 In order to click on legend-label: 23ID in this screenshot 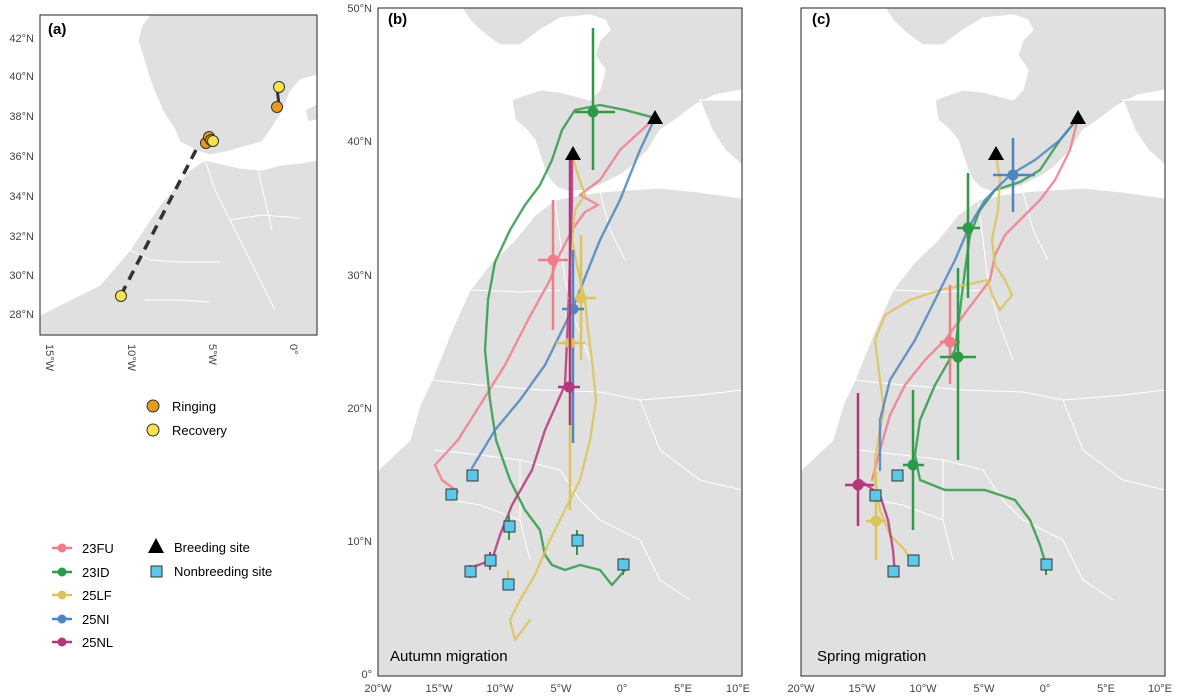, I will do `click(95, 572)`.